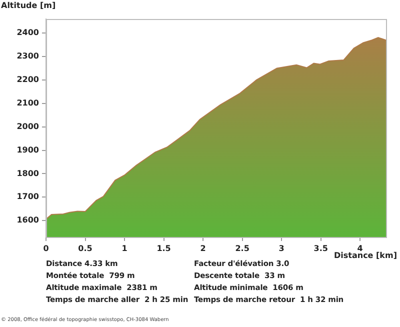 Image resolution: width=400 pixels, height=327 pixels. Describe the element at coordinates (28, 5) in the screenshot. I see `y-axis-title: Altitude [m]` at that location.